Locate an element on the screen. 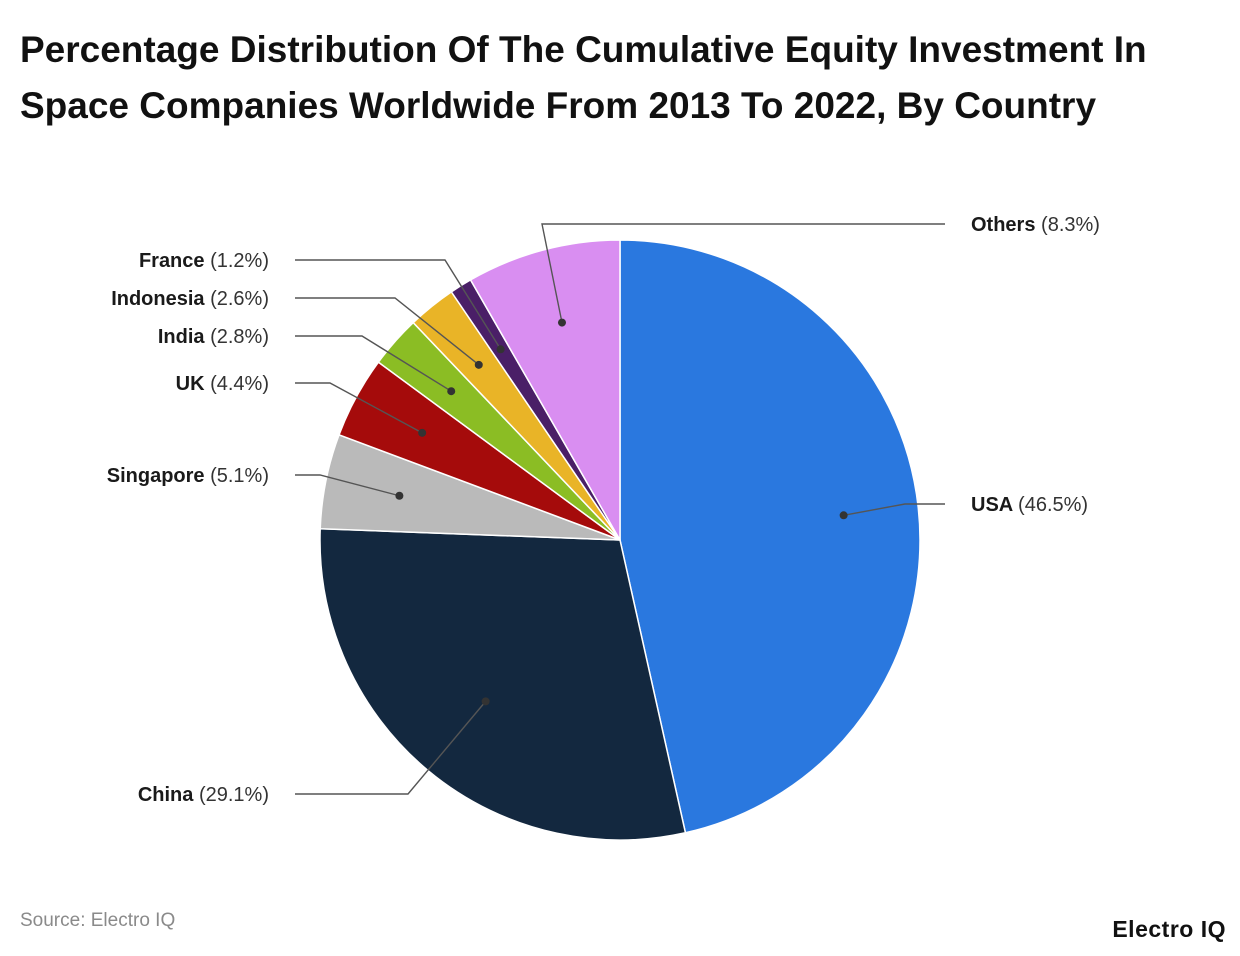 Image resolution: width=1240 pixels, height=956 pixels. slice-label-value: (4.4%) is located at coordinates (239, 384).